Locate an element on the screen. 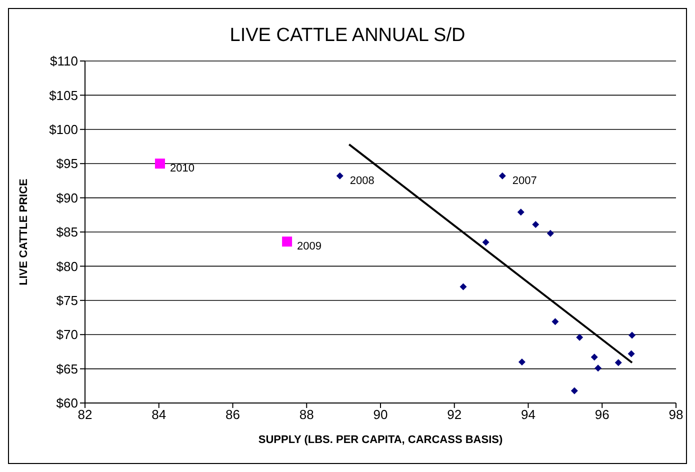 The height and width of the screenshot is (472, 695). x-tick-label: 96 is located at coordinates (602, 414).